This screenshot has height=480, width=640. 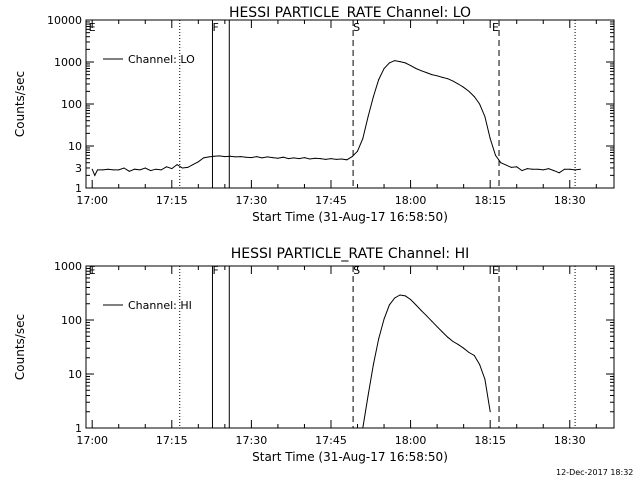 I want to click on x-tick-label: 18:15, so click(x=490, y=200).